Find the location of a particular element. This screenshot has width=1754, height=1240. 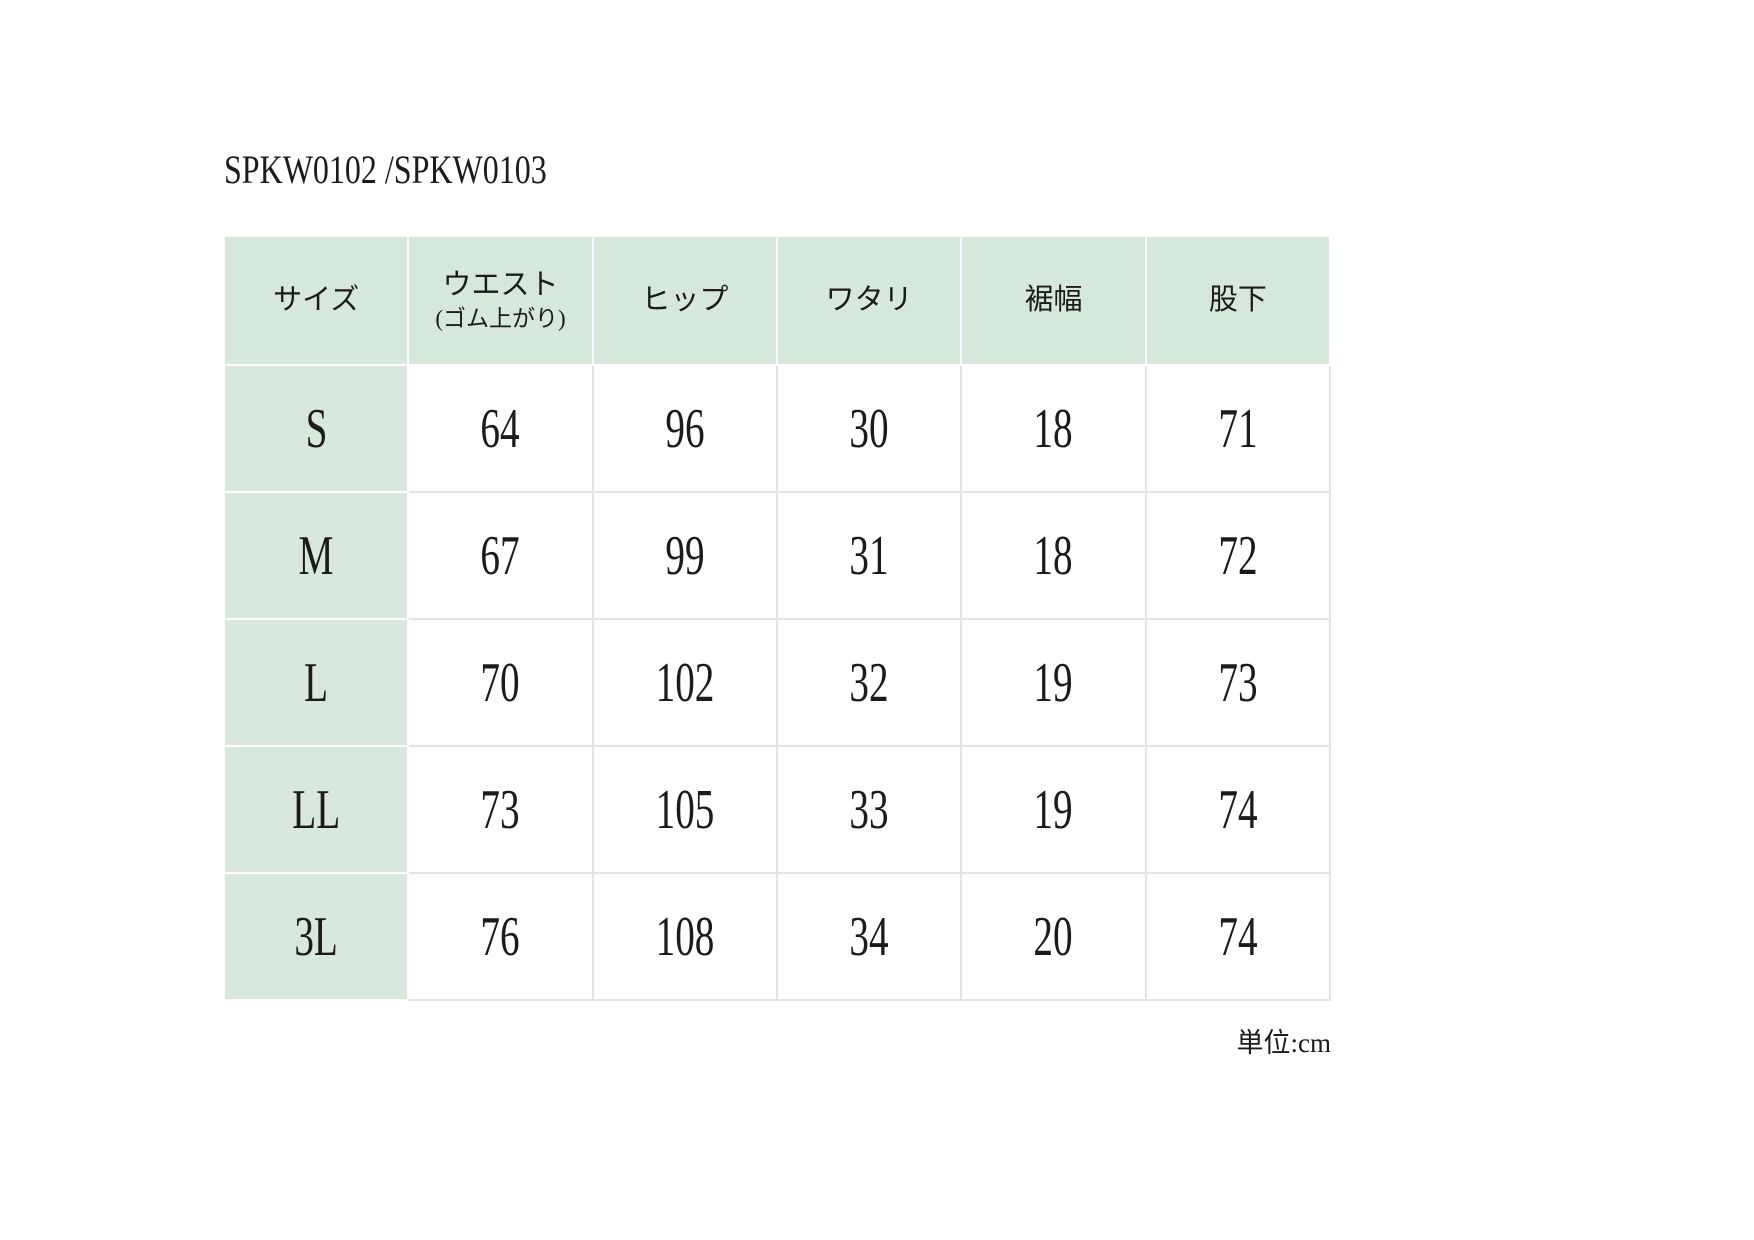

watari-value: 31 is located at coordinates (869, 555).